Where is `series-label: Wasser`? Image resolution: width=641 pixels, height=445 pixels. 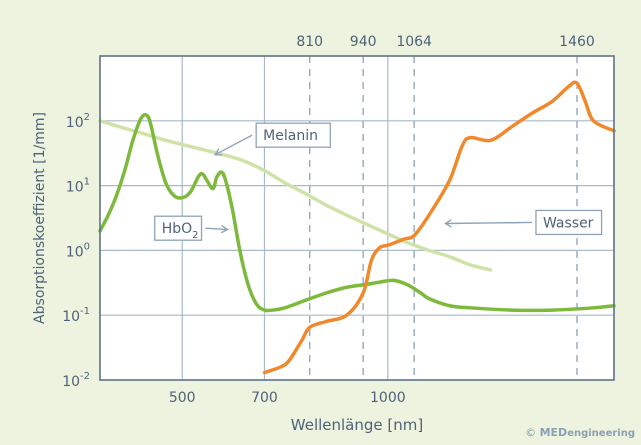
series-label: Wasser is located at coordinates (568, 223).